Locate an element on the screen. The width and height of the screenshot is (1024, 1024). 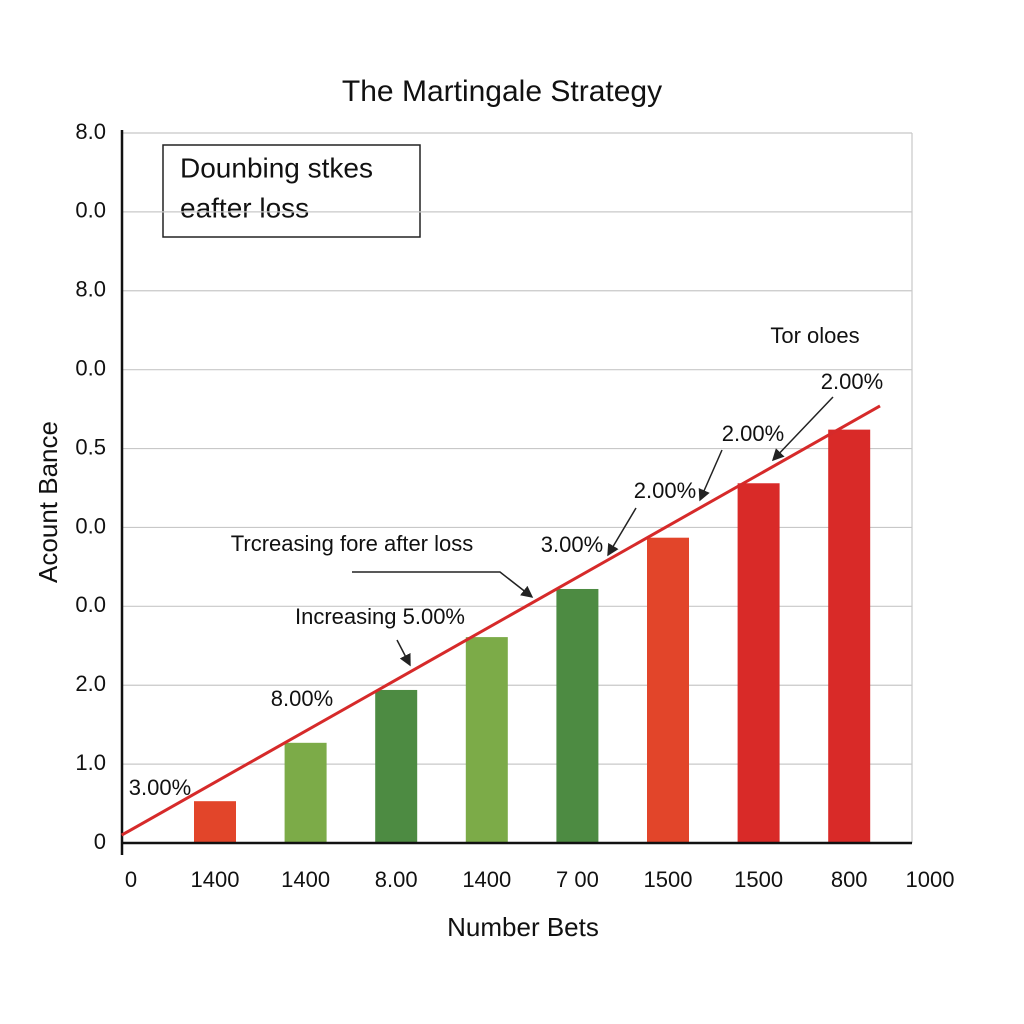
x-axis-label: Number Bets is located at coordinates (523, 927).